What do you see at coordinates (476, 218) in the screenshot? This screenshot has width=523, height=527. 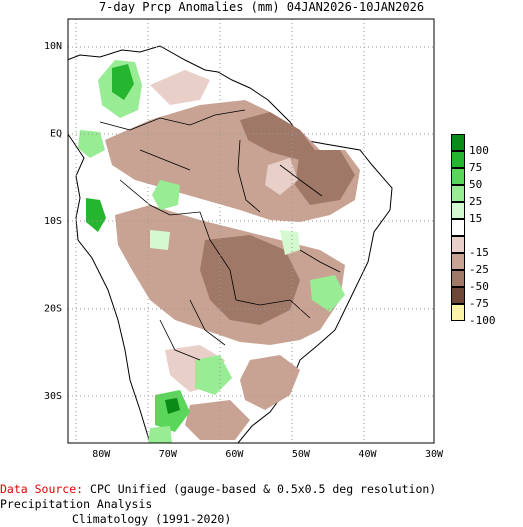 I see `legend-label: 15` at bounding box center [476, 218].